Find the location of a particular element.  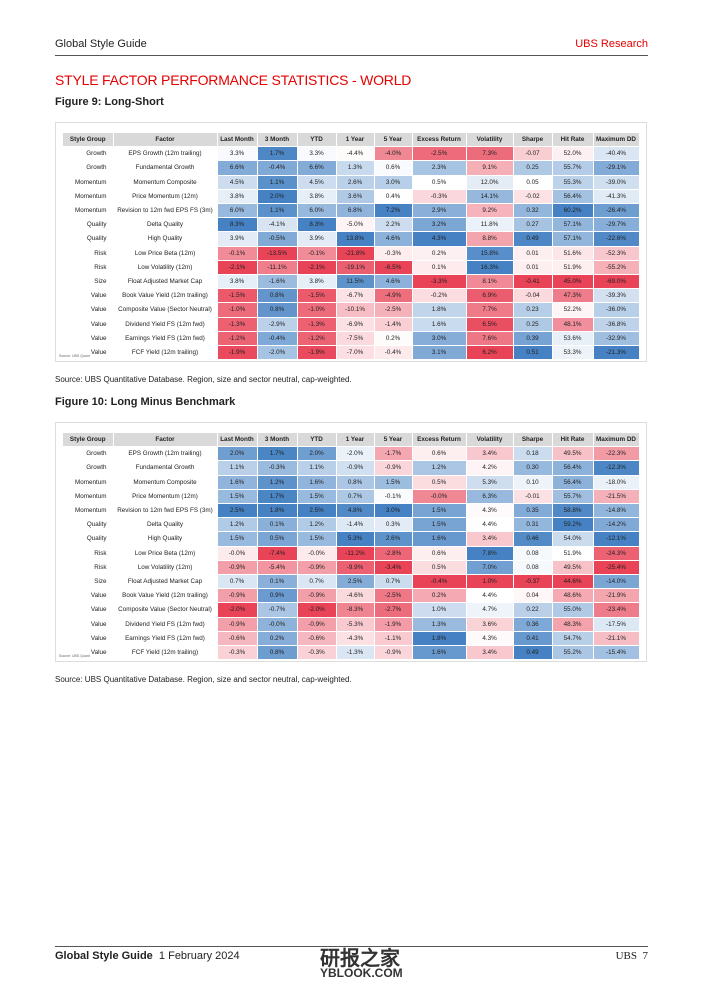

cell: -0.6% is located at coordinates (317, 639).